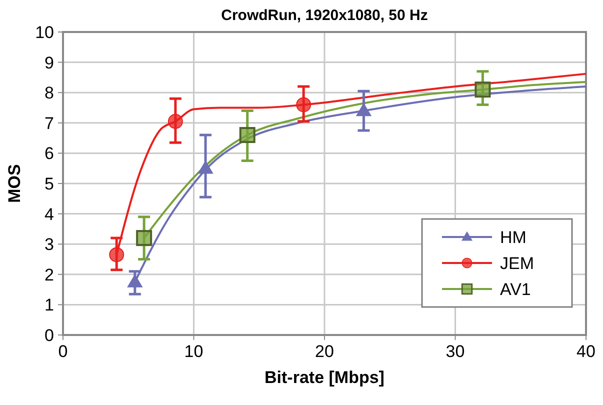  Describe the element at coordinates (455, 351) in the screenshot. I see `x-tick-label: 30` at that location.